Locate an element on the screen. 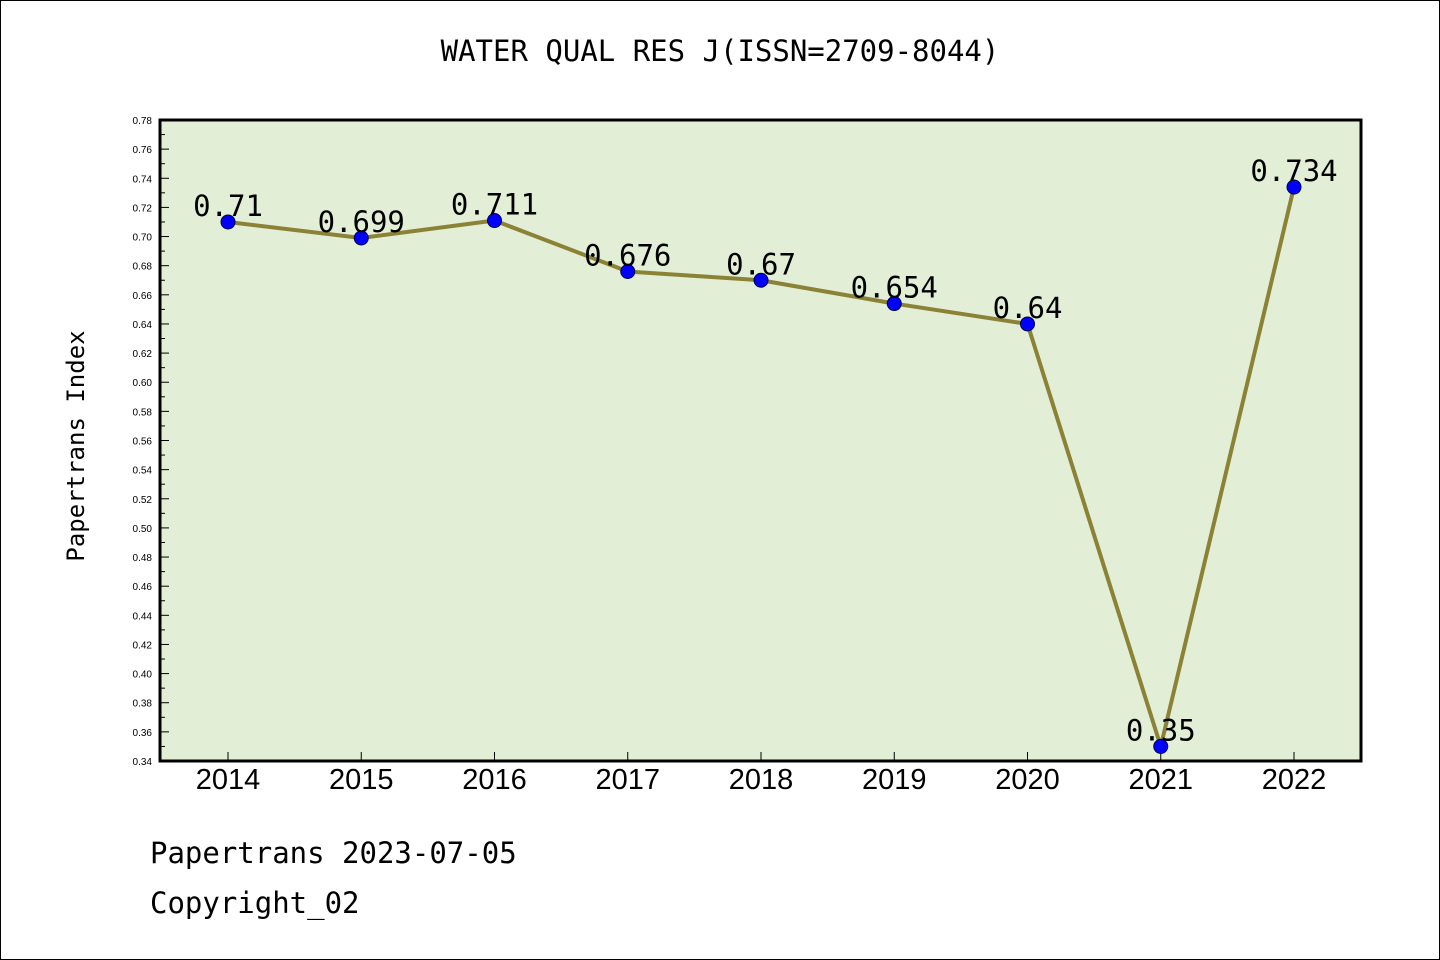  data-label: 0.67 is located at coordinates (761, 264).